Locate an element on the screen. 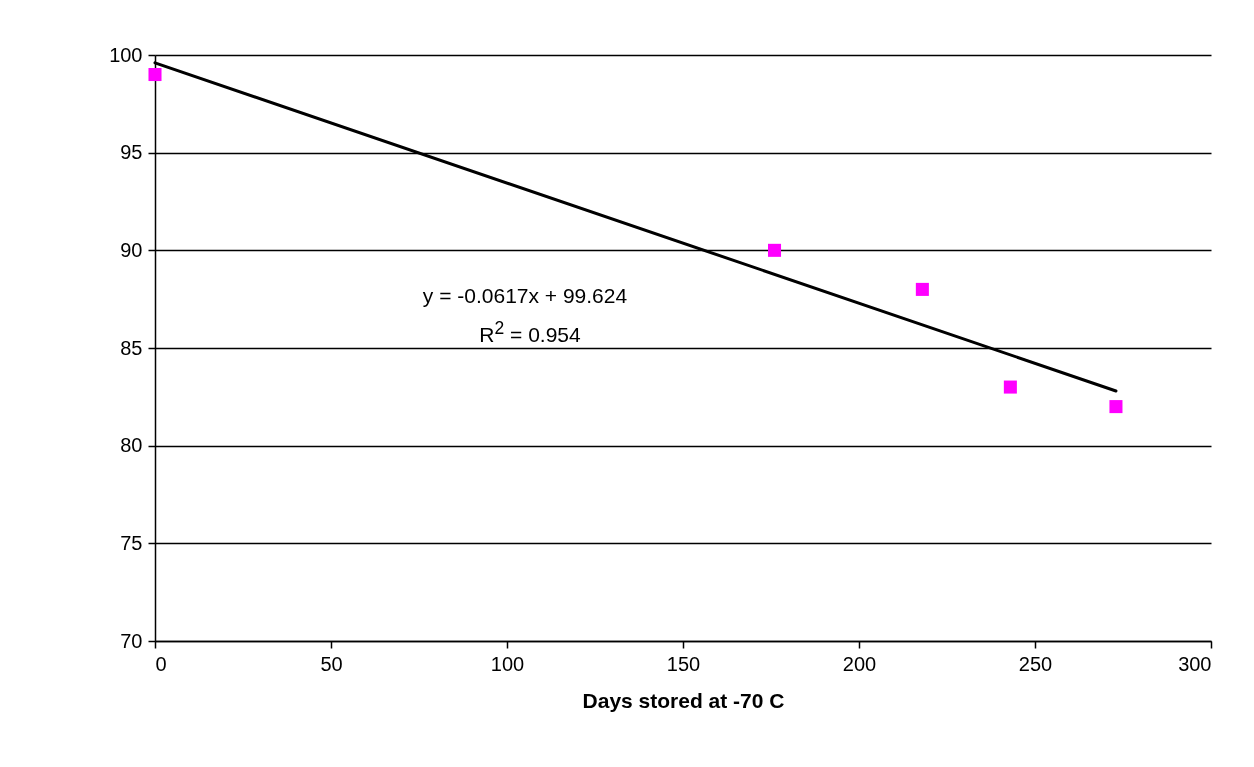 The image size is (1254, 767). y-tick-label: 85 is located at coordinates (131, 347).